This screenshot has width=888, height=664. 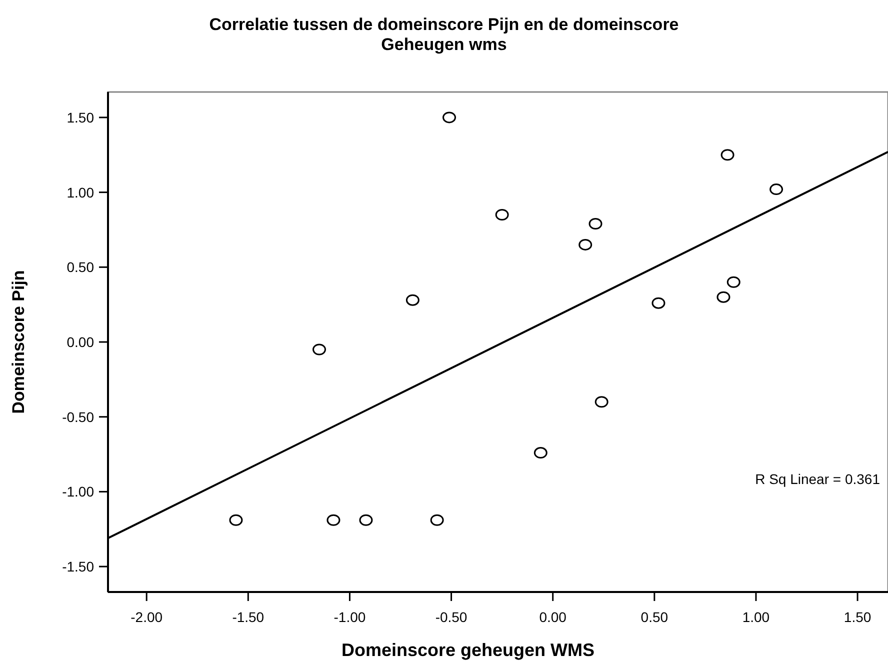 I want to click on x-tick-label: 1.00, so click(x=756, y=617).